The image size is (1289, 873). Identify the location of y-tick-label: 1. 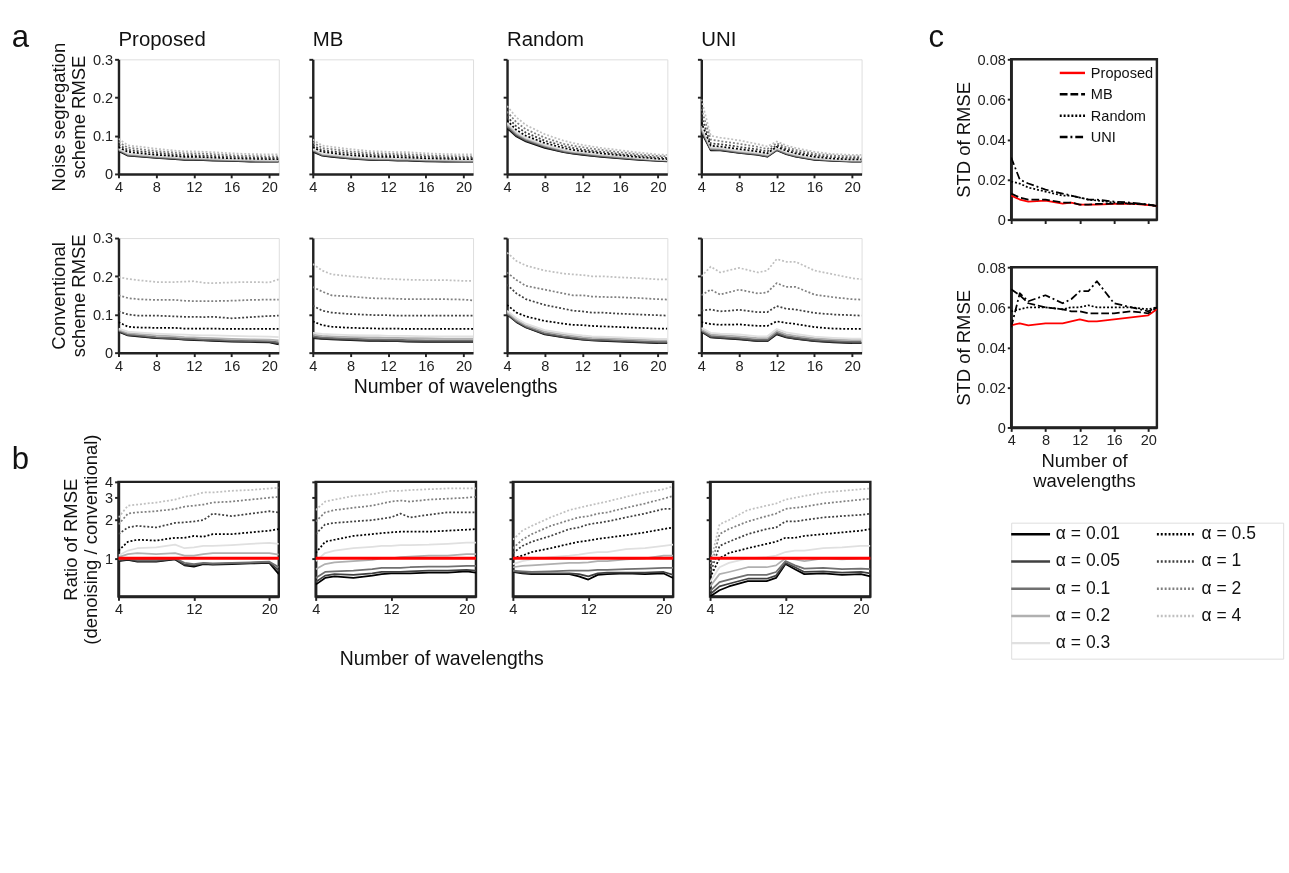
(109, 558).